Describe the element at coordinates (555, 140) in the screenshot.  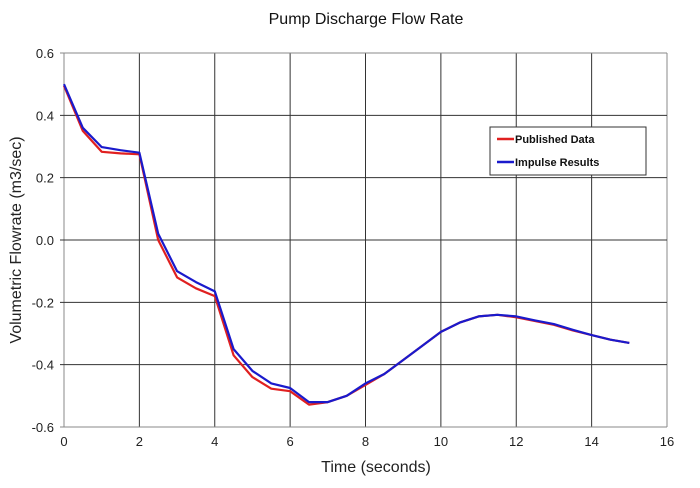
I see `legend-label-published: Published Data` at that location.